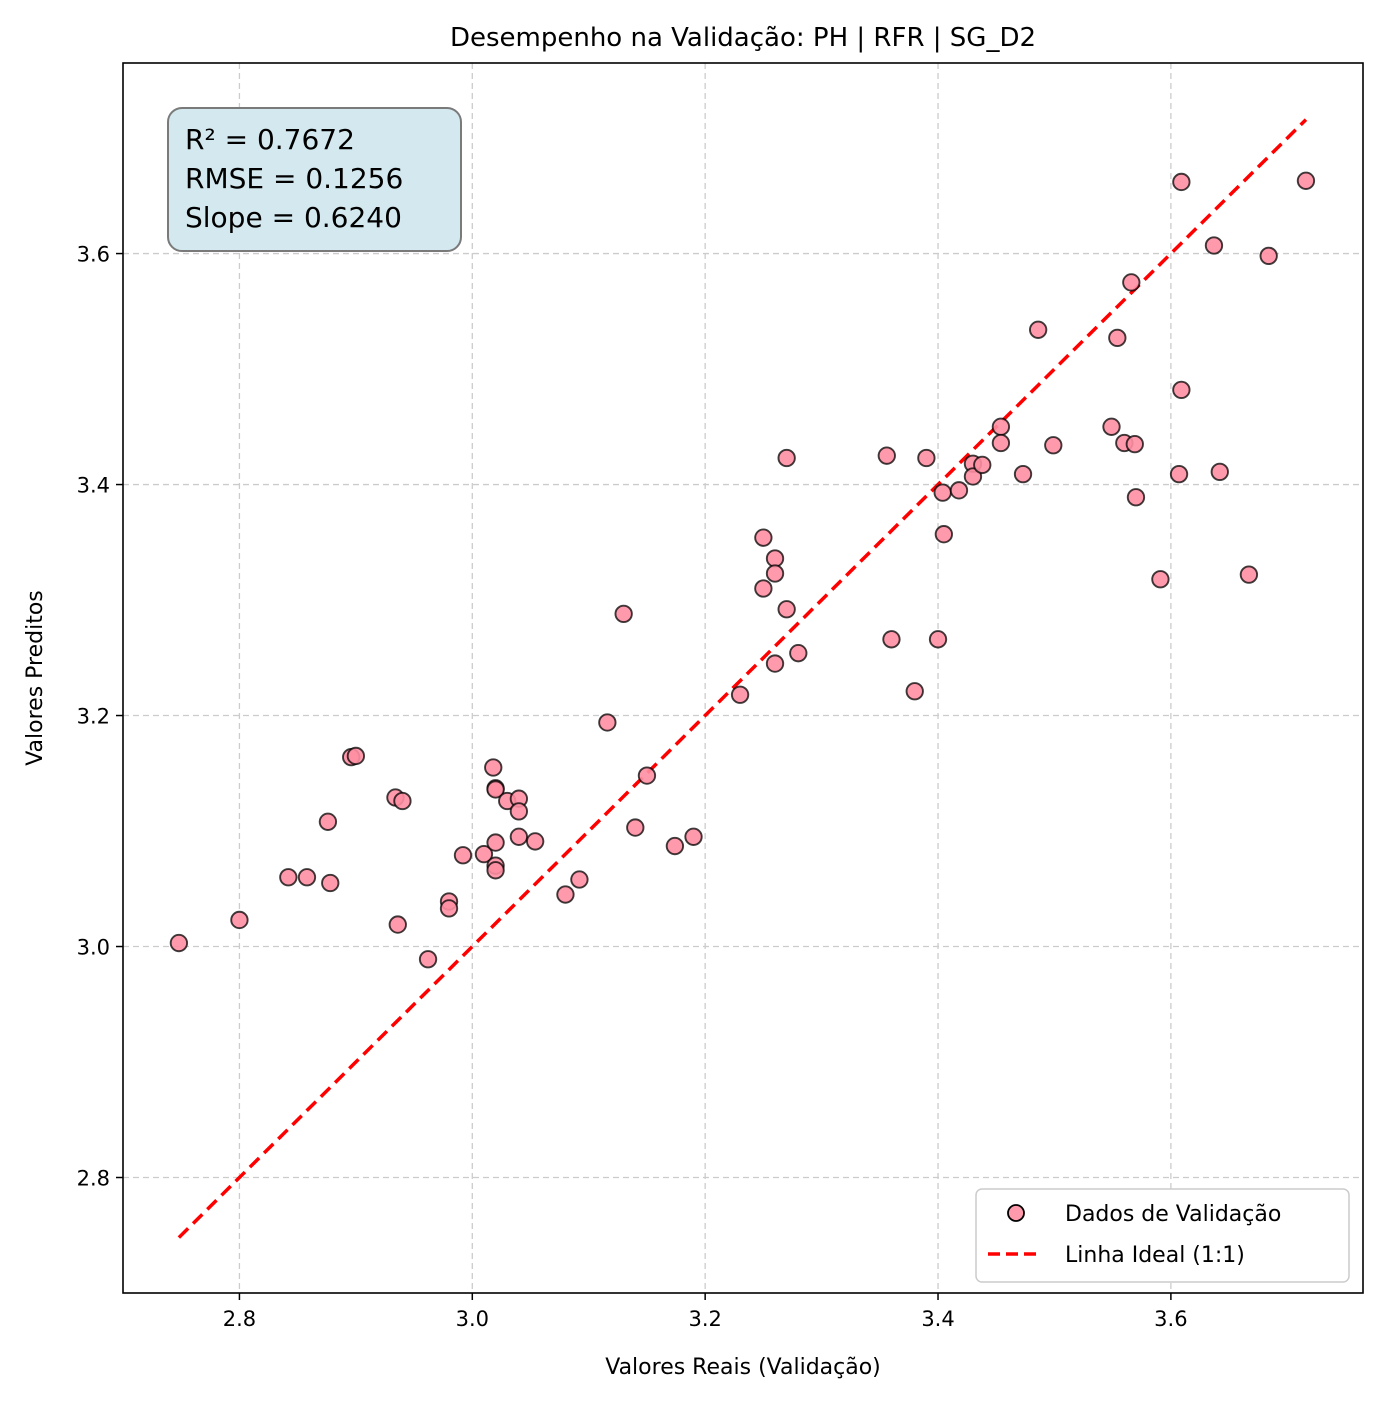  What do you see at coordinates (239, 1319) in the screenshot?
I see `x-tick-label: 2.8` at bounding box center [239, 1319].